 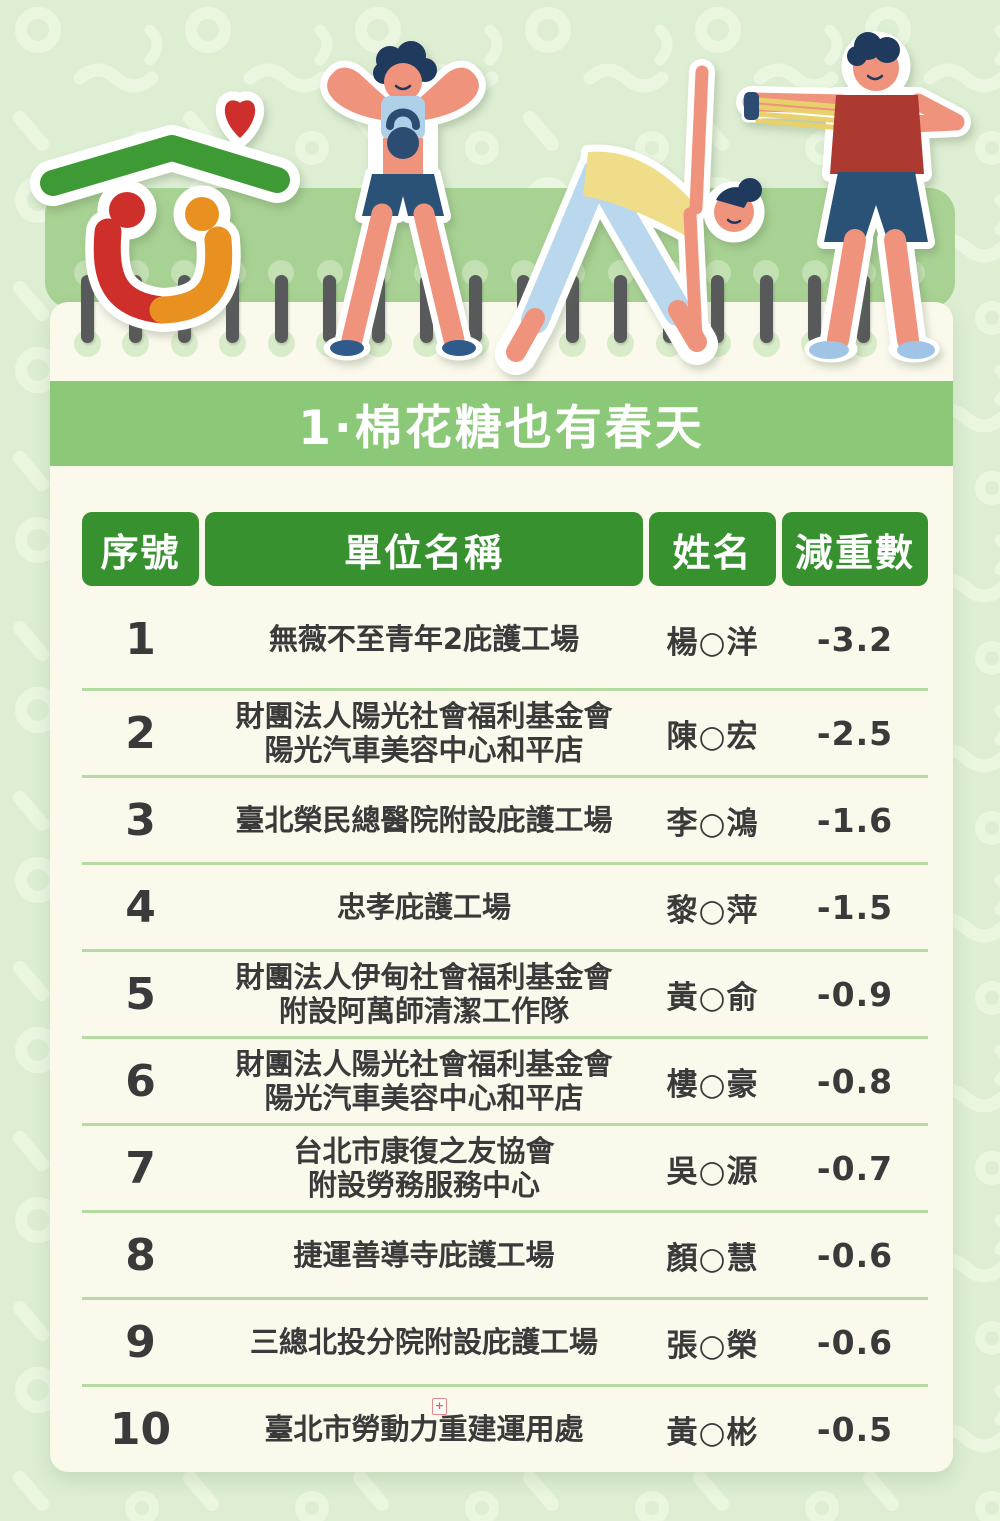 I want to click on unit-cell: 財團法人伊甸社會福利基金會 附設阿萬師清潔工作隊, so click(x=424, y=993).